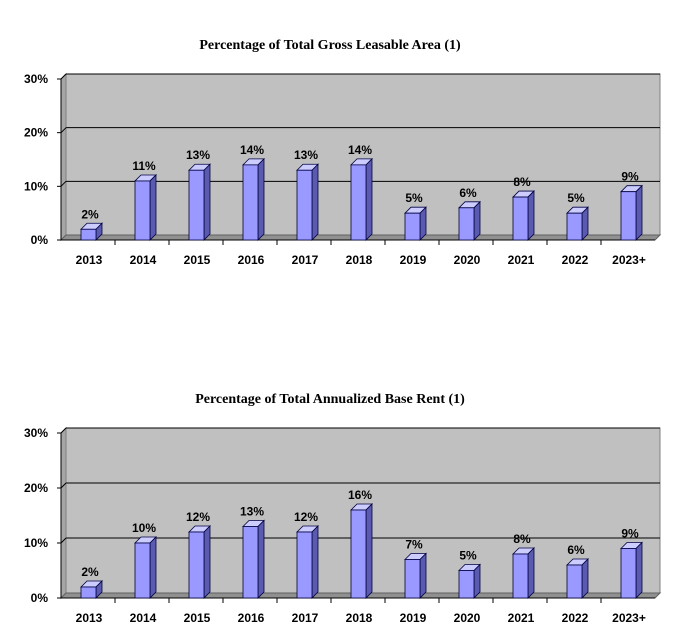 The image size is (685, 641). I want to click on x-tick-label: 2015, so click(197, 260).